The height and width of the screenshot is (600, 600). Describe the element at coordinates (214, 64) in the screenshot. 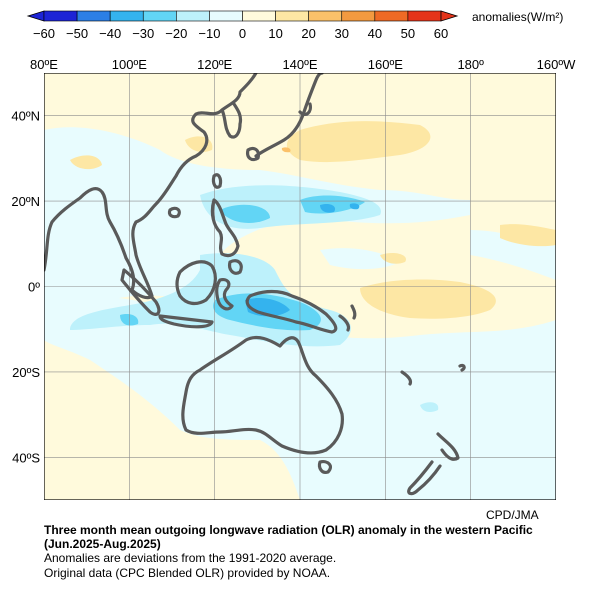

I see `longitude-label: 120ºE` at that location.